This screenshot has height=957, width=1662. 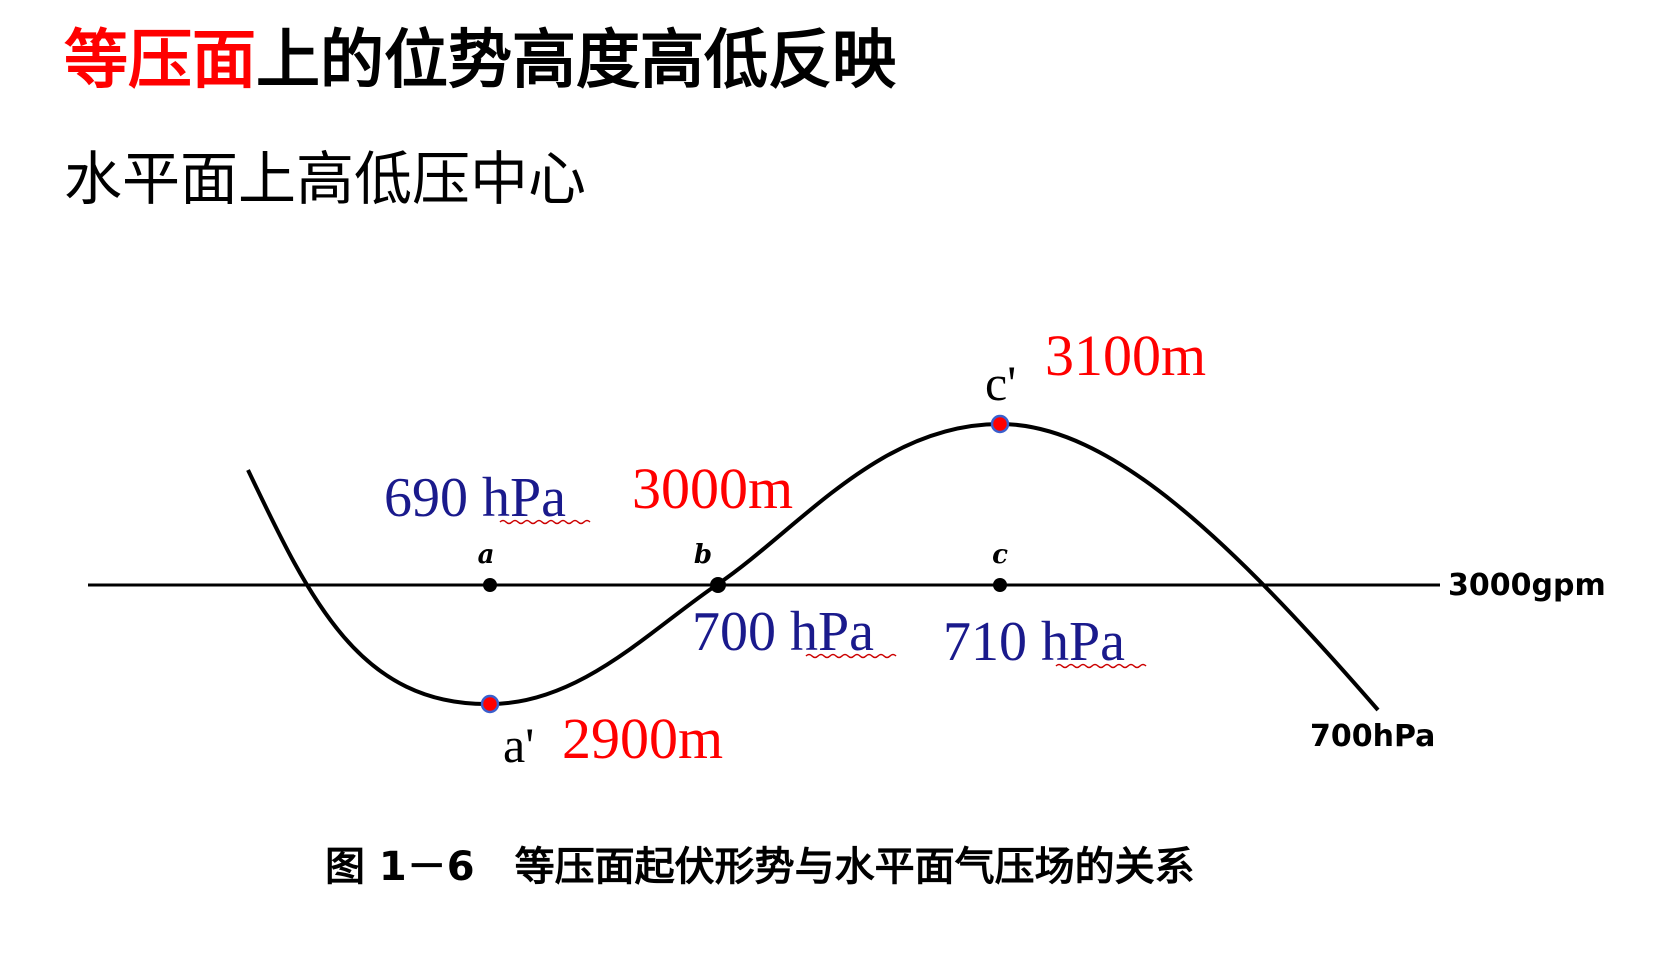 I want to click on isobaric-surface-label: 700hPa, so click(x=1372, y=736).